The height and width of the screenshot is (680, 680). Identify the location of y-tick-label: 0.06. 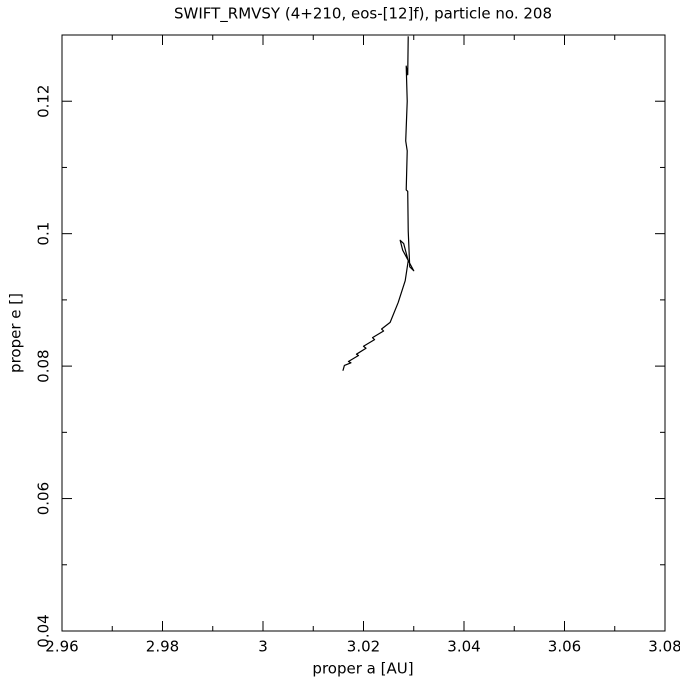
(44, 498).